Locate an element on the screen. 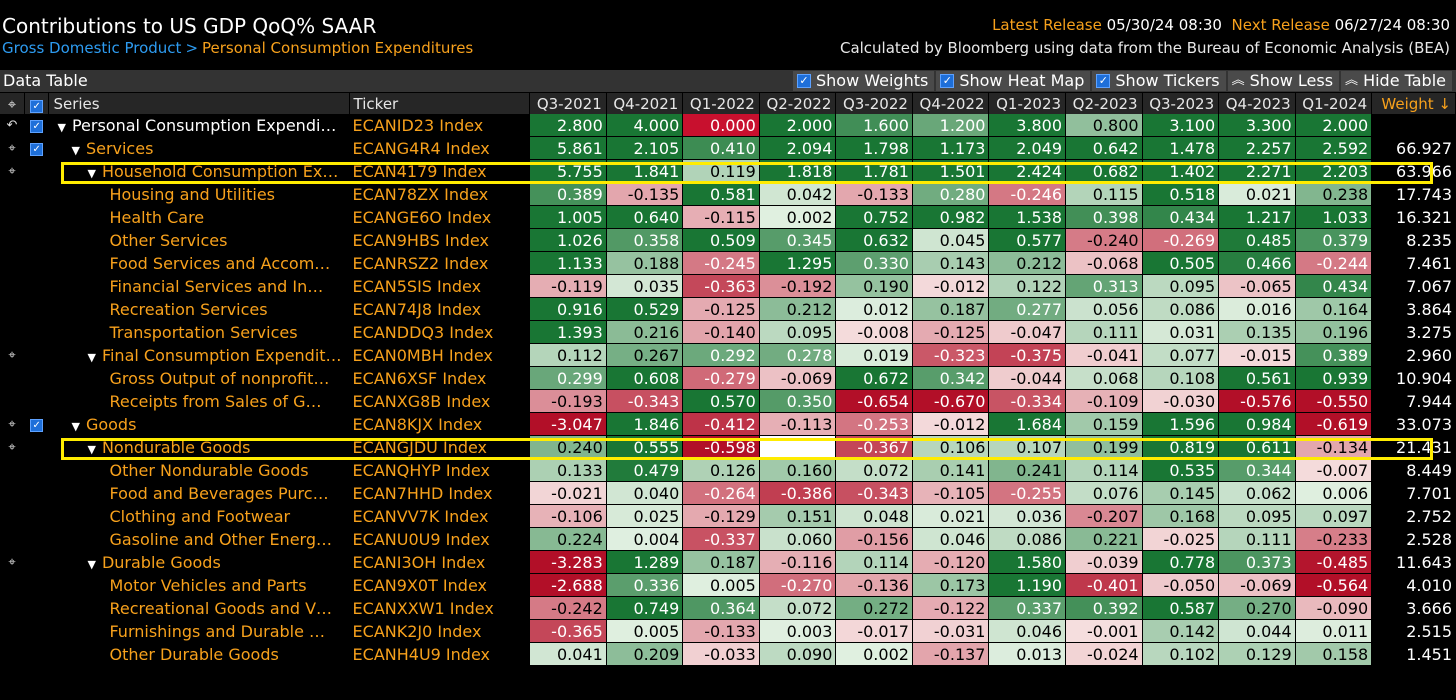 The image size is (1456, 700). series-name-cell: ▼ Durable Goods is located at coordinates (199, 562).